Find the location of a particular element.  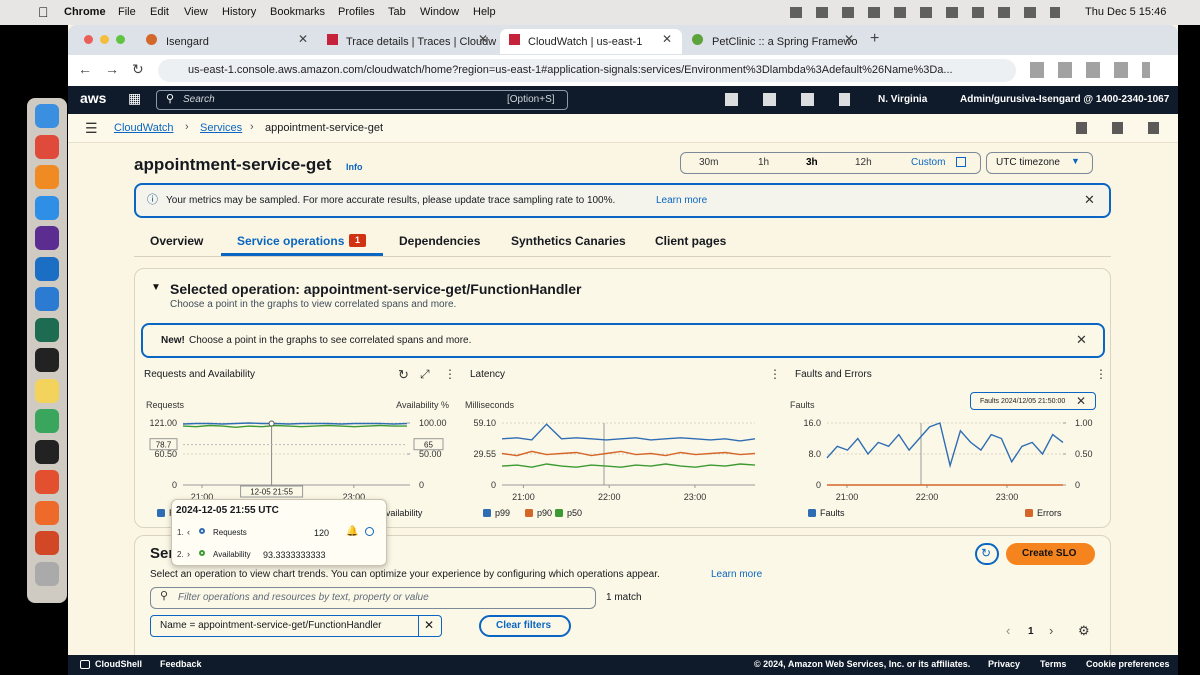

menu-item: File is located at coordinates (127, 12).